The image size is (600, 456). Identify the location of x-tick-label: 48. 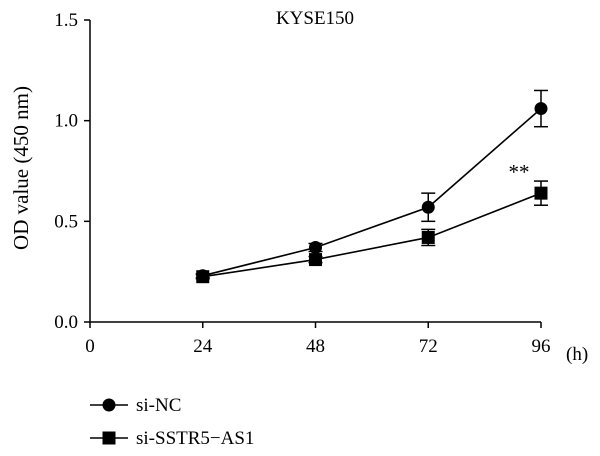
(315, 346).